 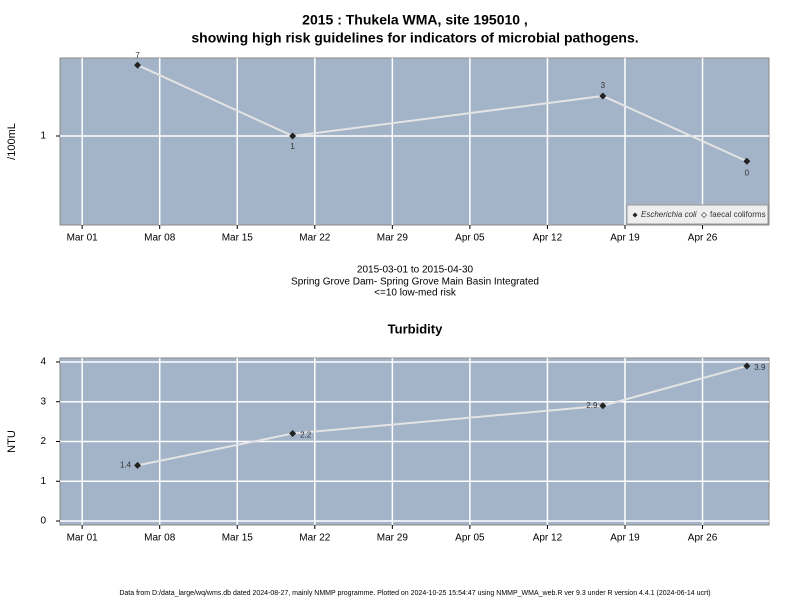 What do you see at coordinates (697, 214) in the screenshot?
I see `legend` at bounding box center [697, 214].